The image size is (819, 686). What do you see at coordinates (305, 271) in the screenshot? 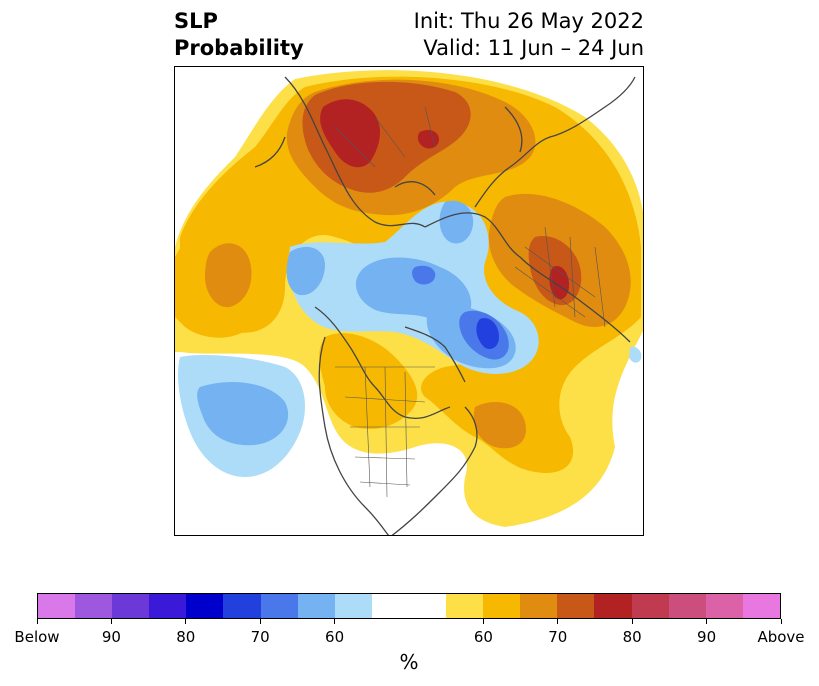
I see `below-65-west` at bounding box center [305, 271].